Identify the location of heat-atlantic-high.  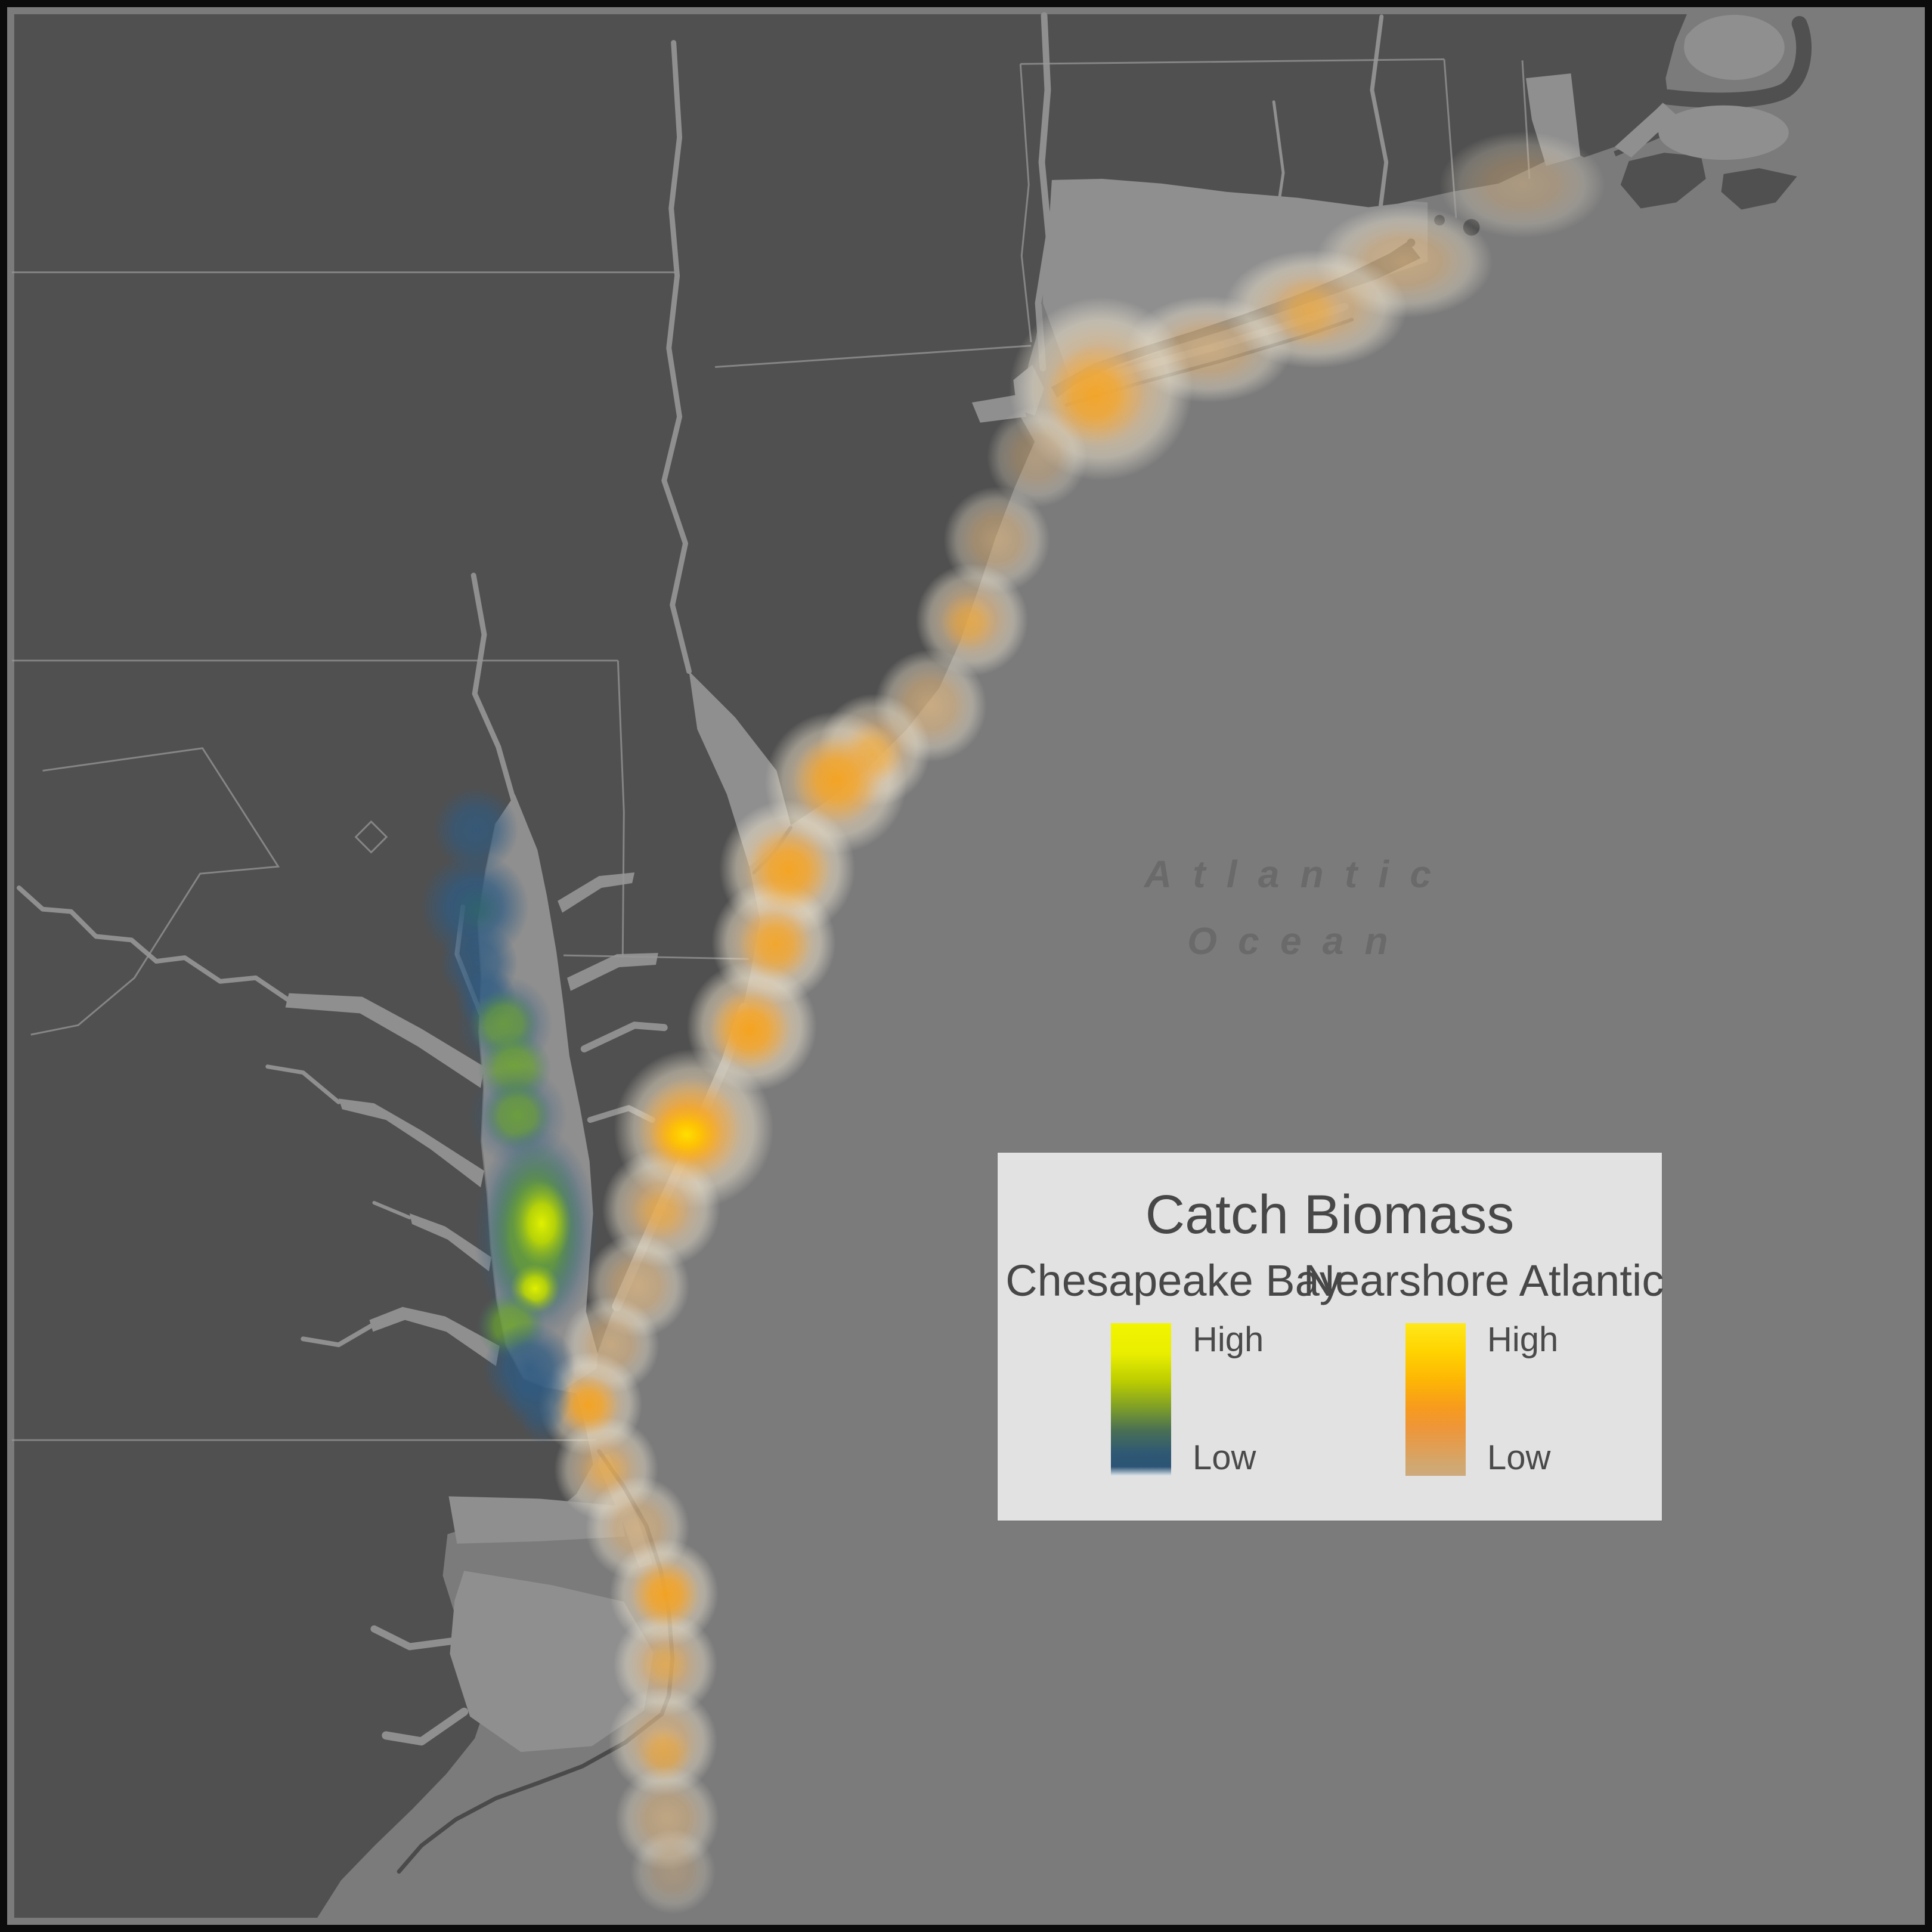
(686, 1135).